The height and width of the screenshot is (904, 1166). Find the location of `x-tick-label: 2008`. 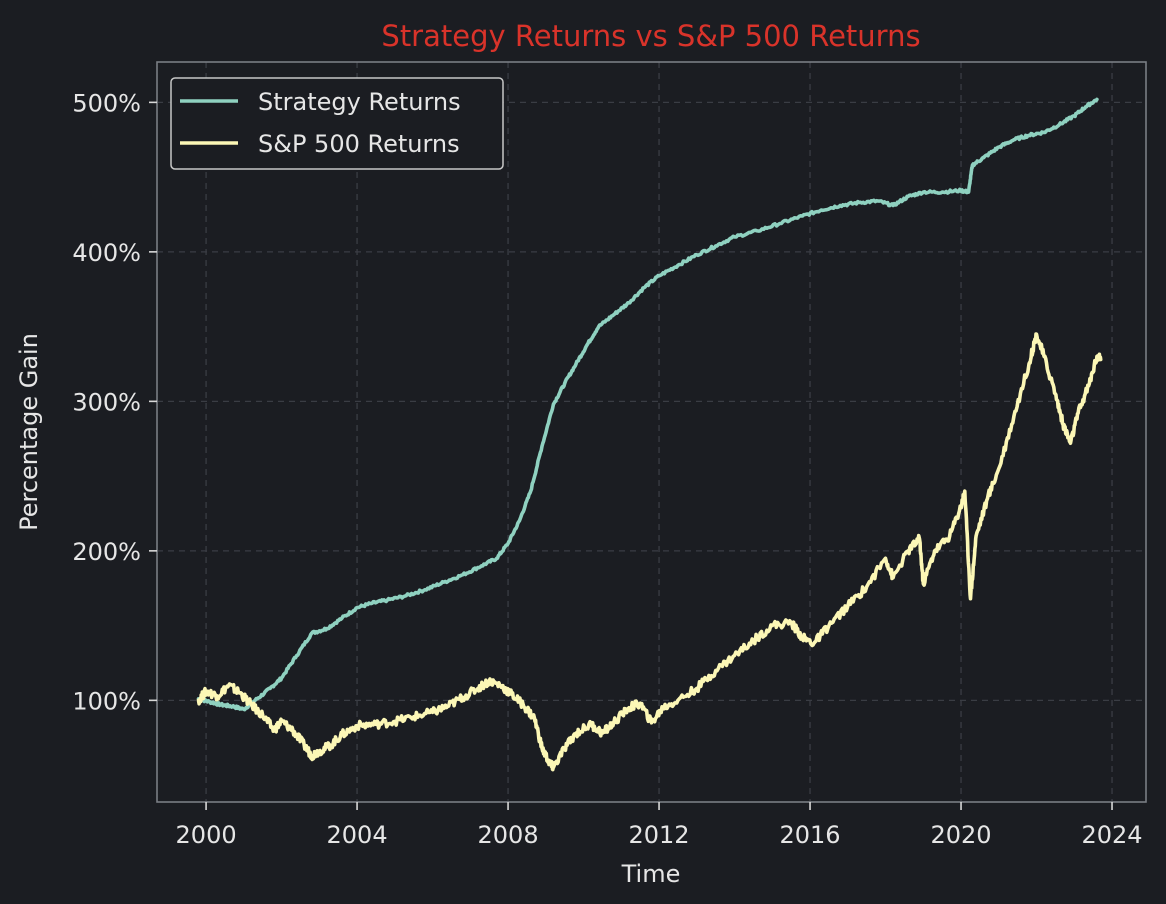

x-tick-label: 2008 is located at coordinates (508, 835).